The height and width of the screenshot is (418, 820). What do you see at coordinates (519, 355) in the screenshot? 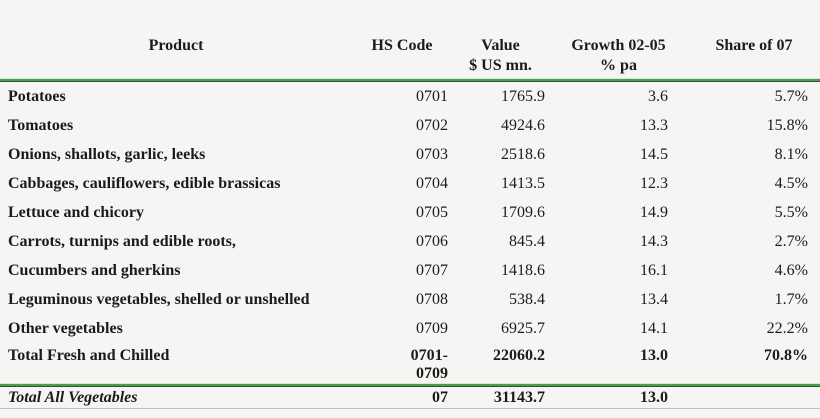
I see `value-cell: 22060.2` at bounding box center [519, 355].